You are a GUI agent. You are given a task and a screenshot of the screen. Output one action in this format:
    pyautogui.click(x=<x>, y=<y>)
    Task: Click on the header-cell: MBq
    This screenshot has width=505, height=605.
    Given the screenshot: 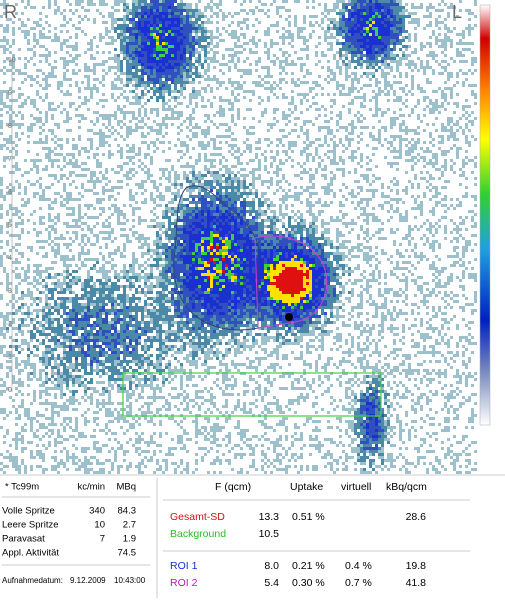 What is the action you would take?
    pyautogui.click(x=126, y=487)
    